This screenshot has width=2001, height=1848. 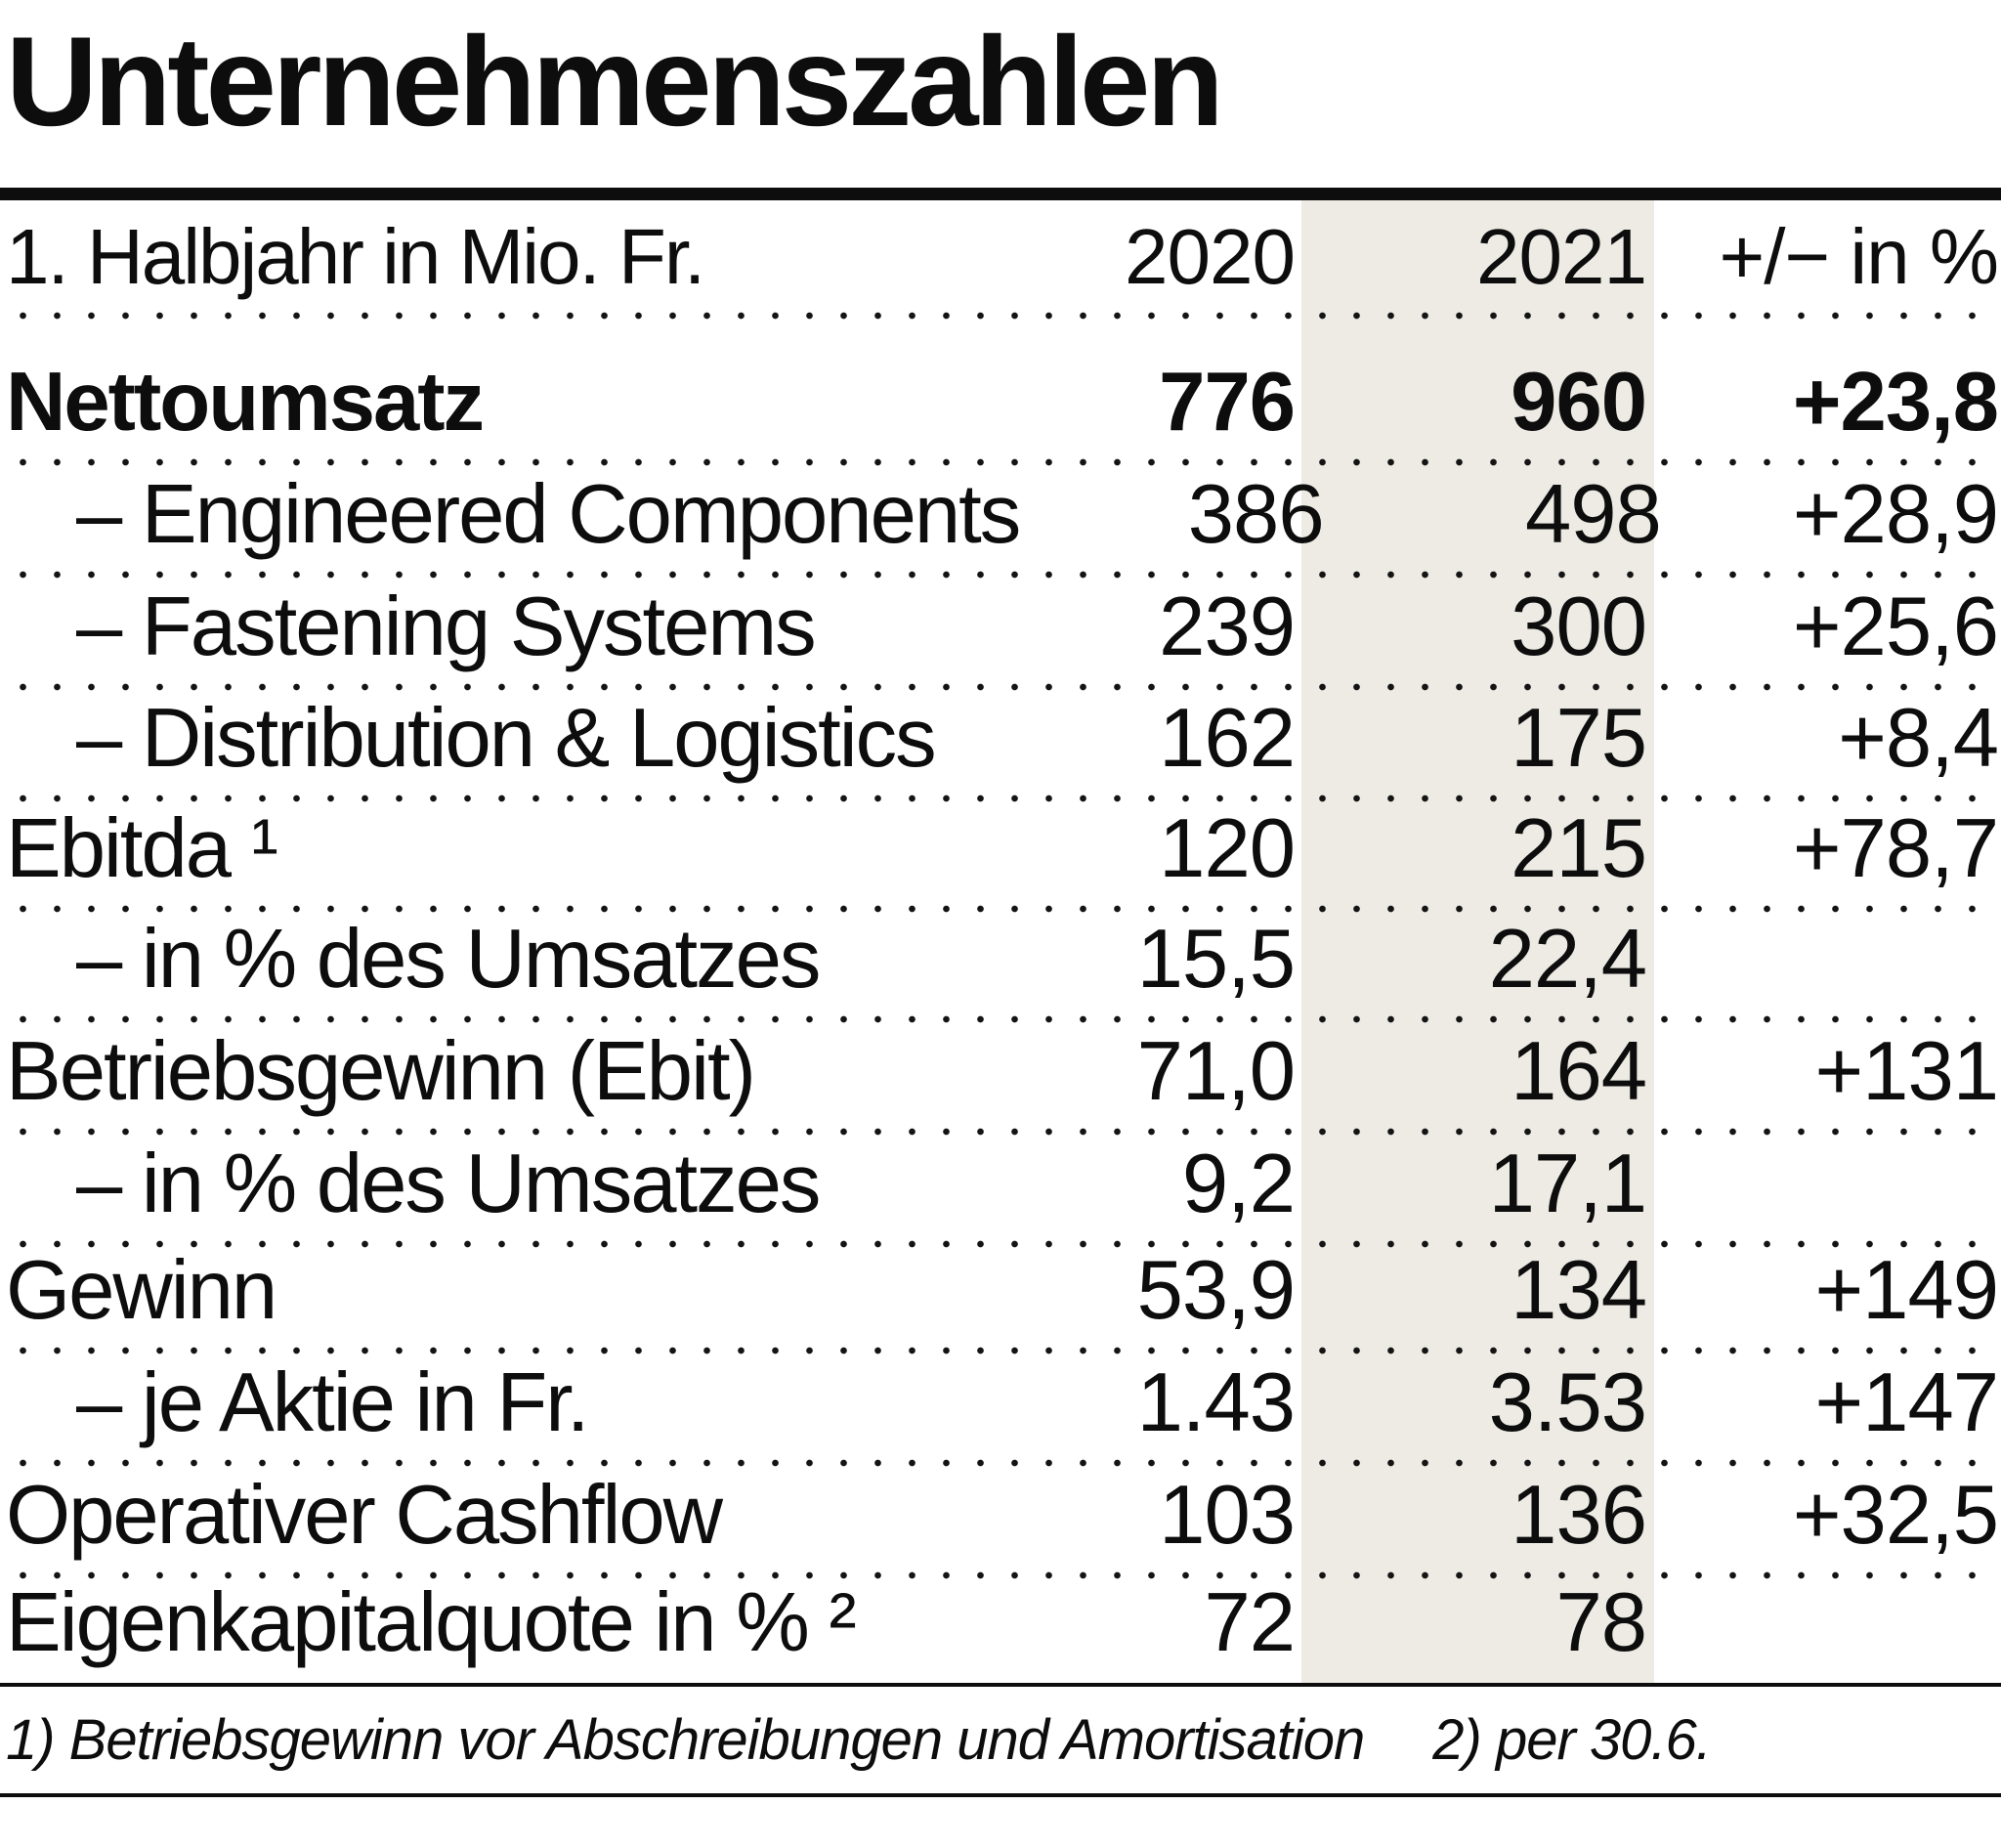 What do you see at coordinates (1906, 1071) in the screenshot?
I see `value-change: +131` at bounding box center [1906, 1071].